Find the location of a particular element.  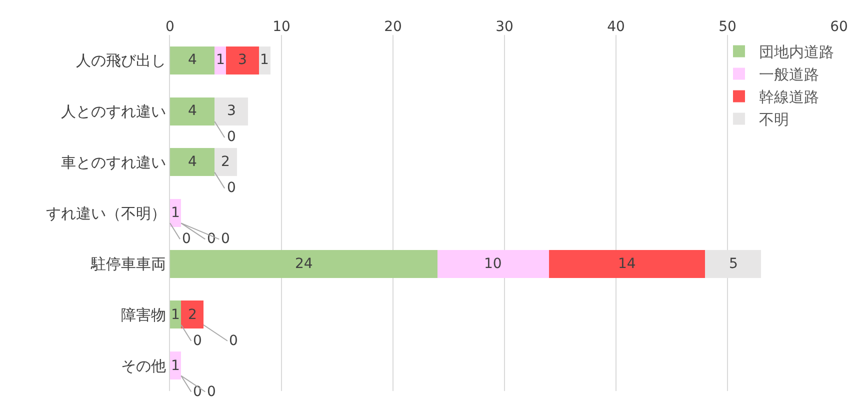

x-tick-label: 40 is located at coordinates (616, 27).